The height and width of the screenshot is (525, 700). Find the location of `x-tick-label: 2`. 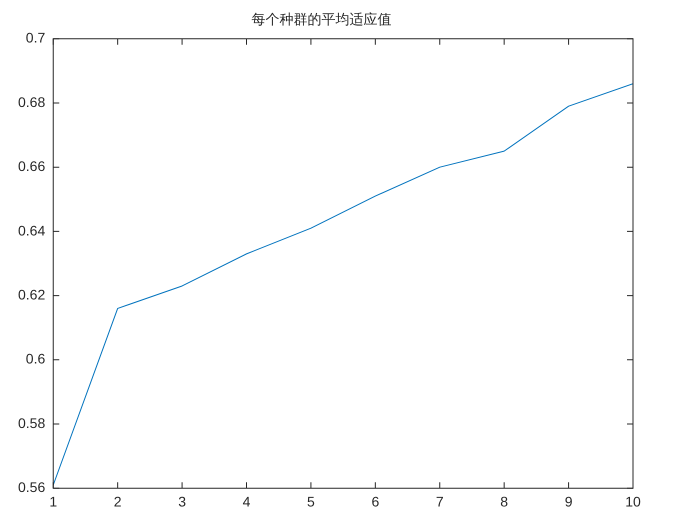

x-tick-label: 2 is located at coordinates (118, 501).